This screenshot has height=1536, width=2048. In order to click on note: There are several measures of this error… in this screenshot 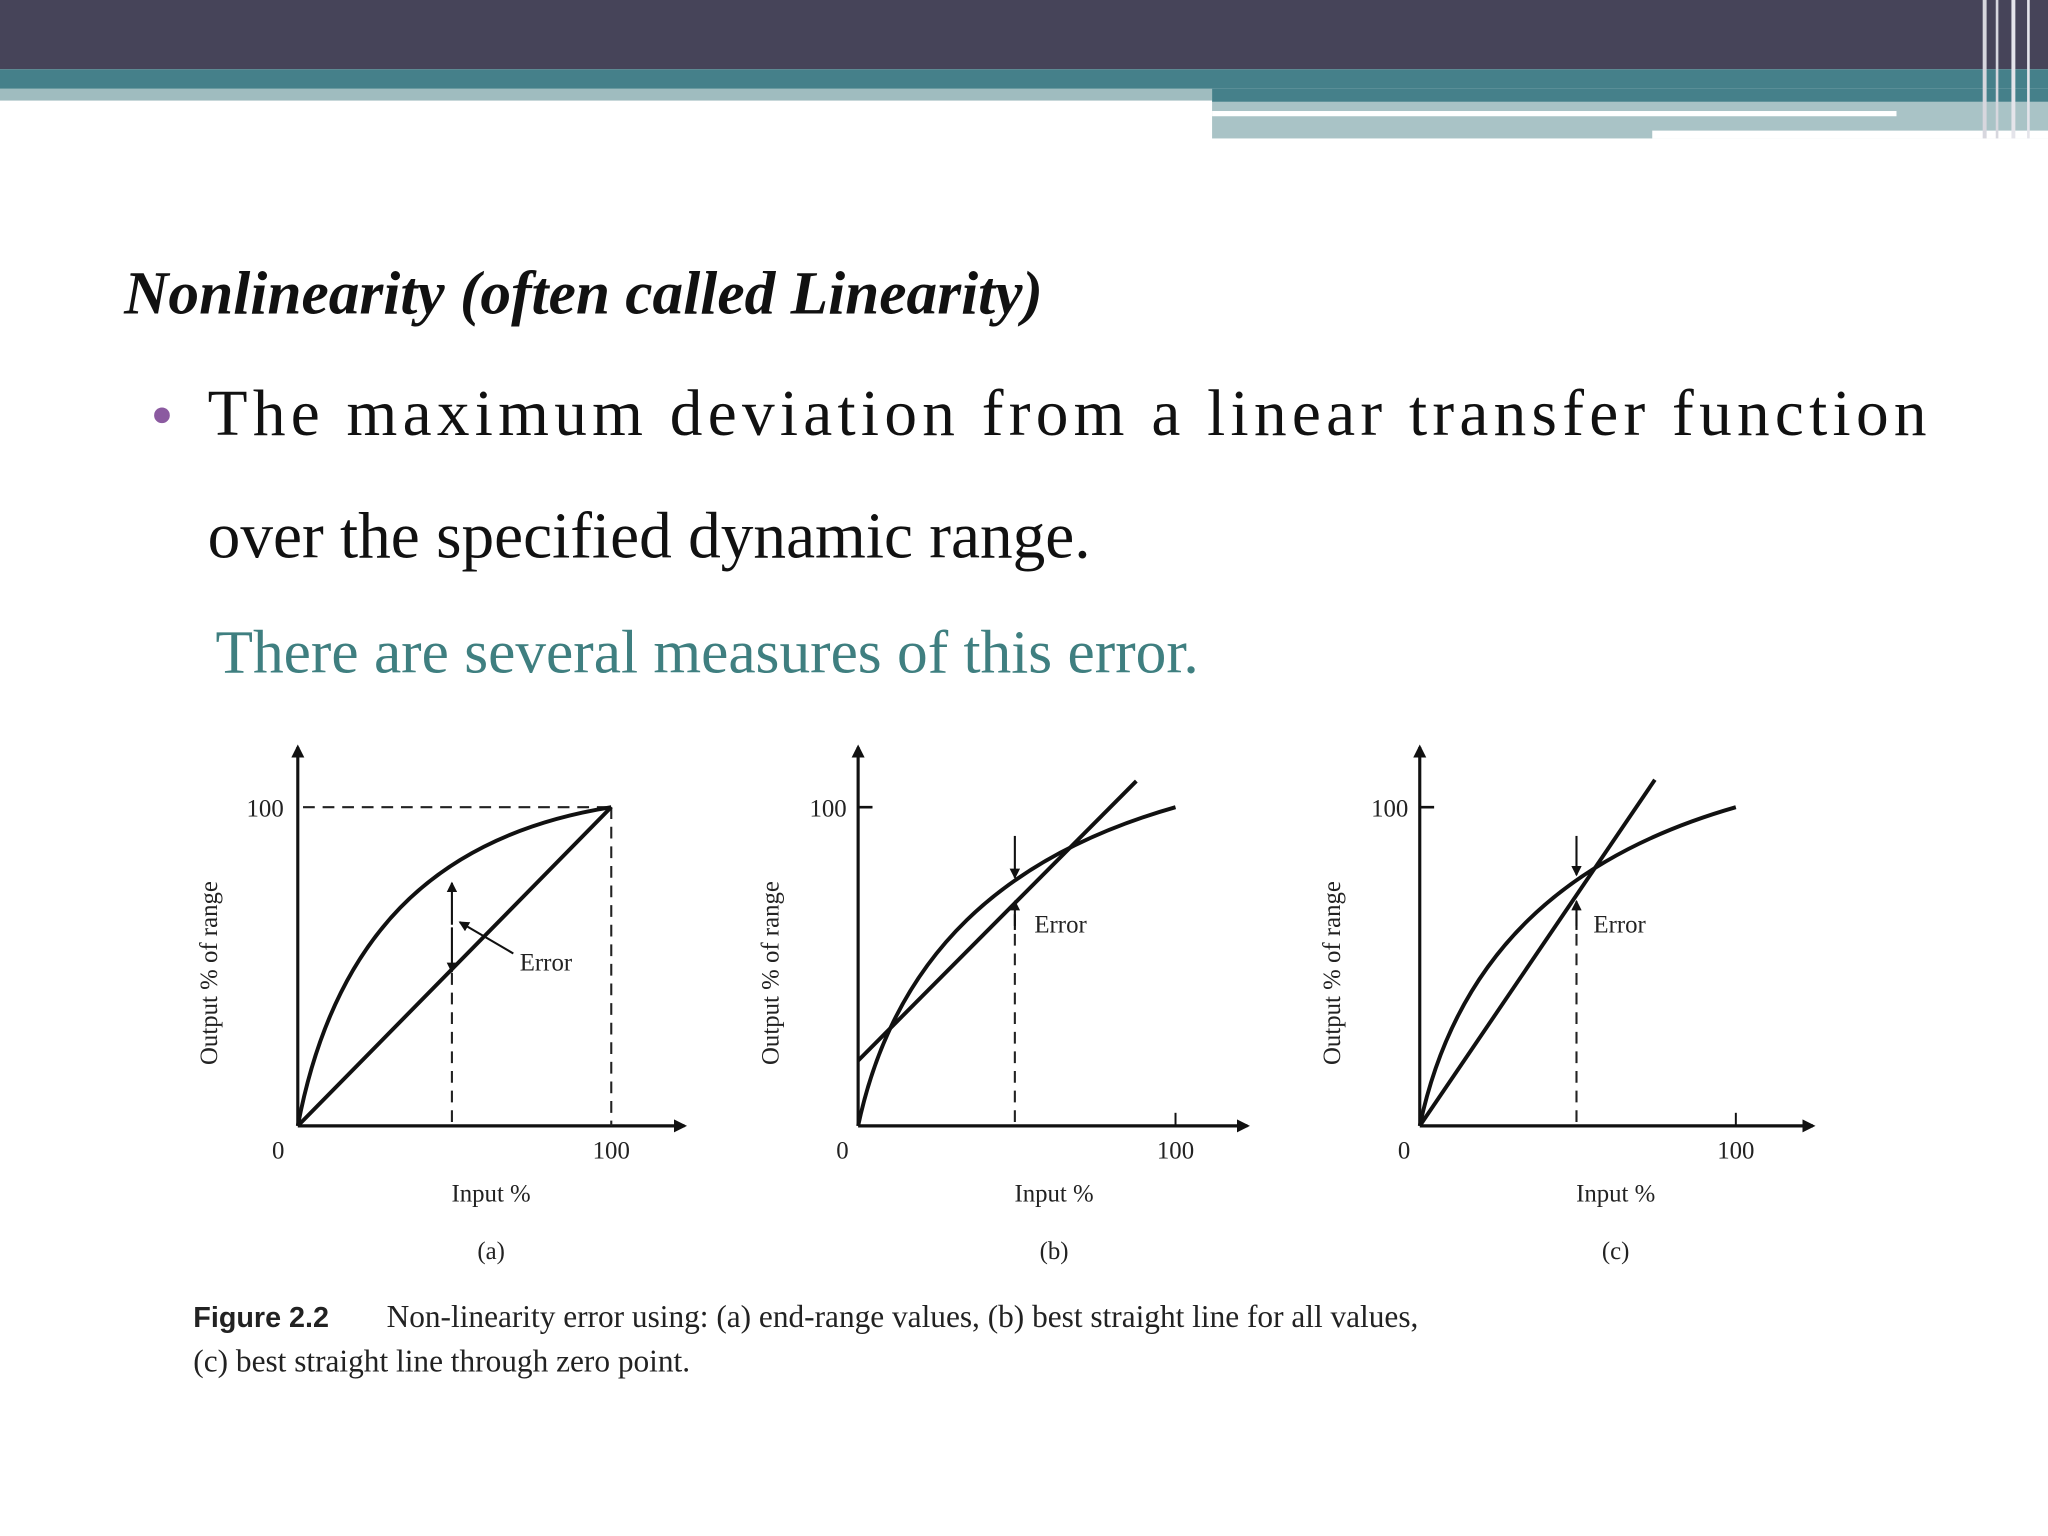, I will do `click(707, 653)`.